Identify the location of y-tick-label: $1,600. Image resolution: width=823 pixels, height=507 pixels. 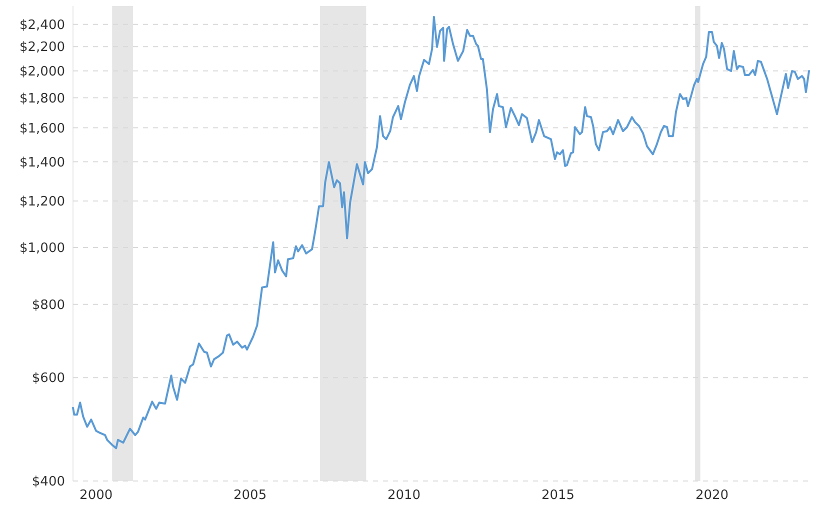
(42, 128).